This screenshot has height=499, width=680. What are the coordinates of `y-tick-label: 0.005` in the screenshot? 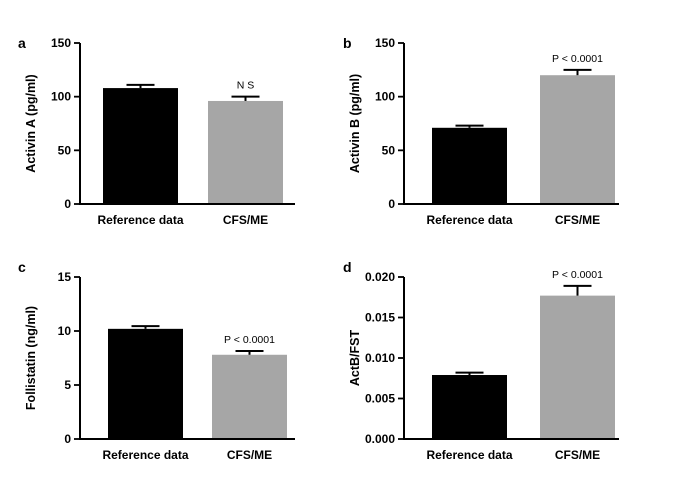 It's located at (380, 399).